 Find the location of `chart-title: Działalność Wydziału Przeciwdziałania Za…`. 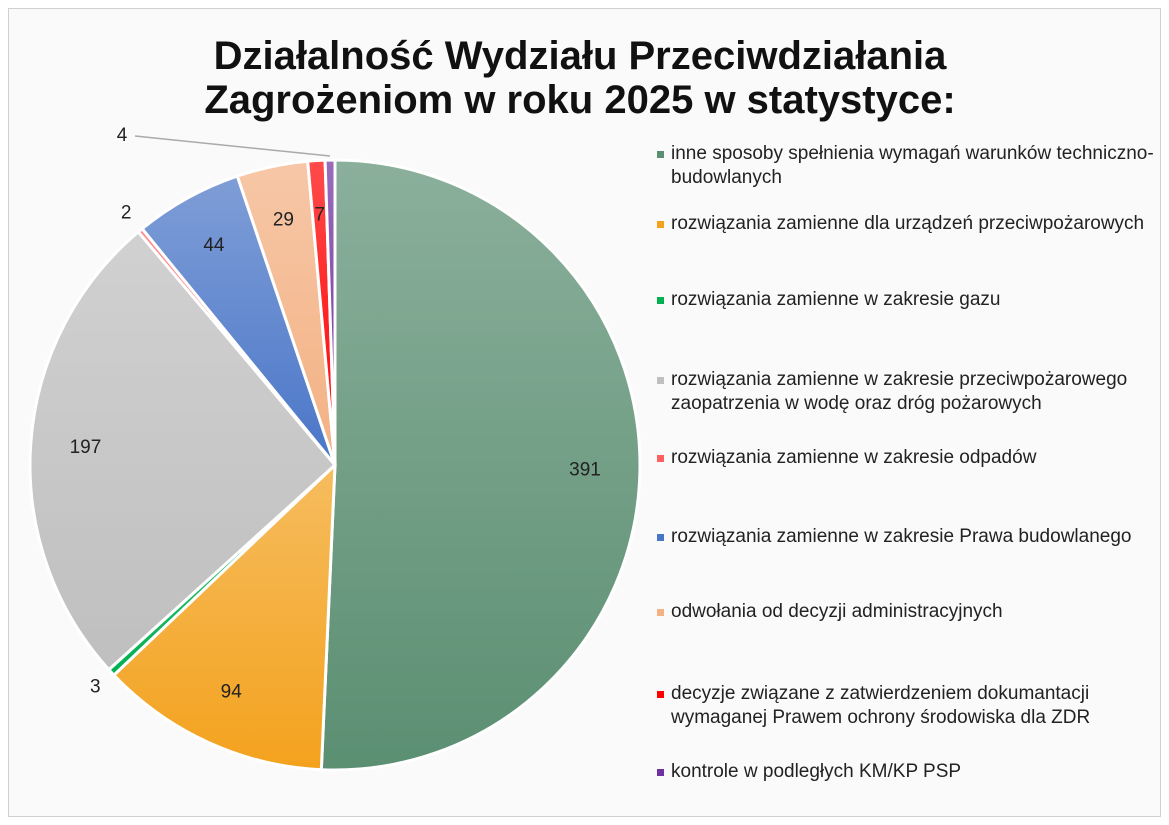

chart-title: Działalność Wydziału Przeciwdziałania Za… is located at coordinates (580, 78).